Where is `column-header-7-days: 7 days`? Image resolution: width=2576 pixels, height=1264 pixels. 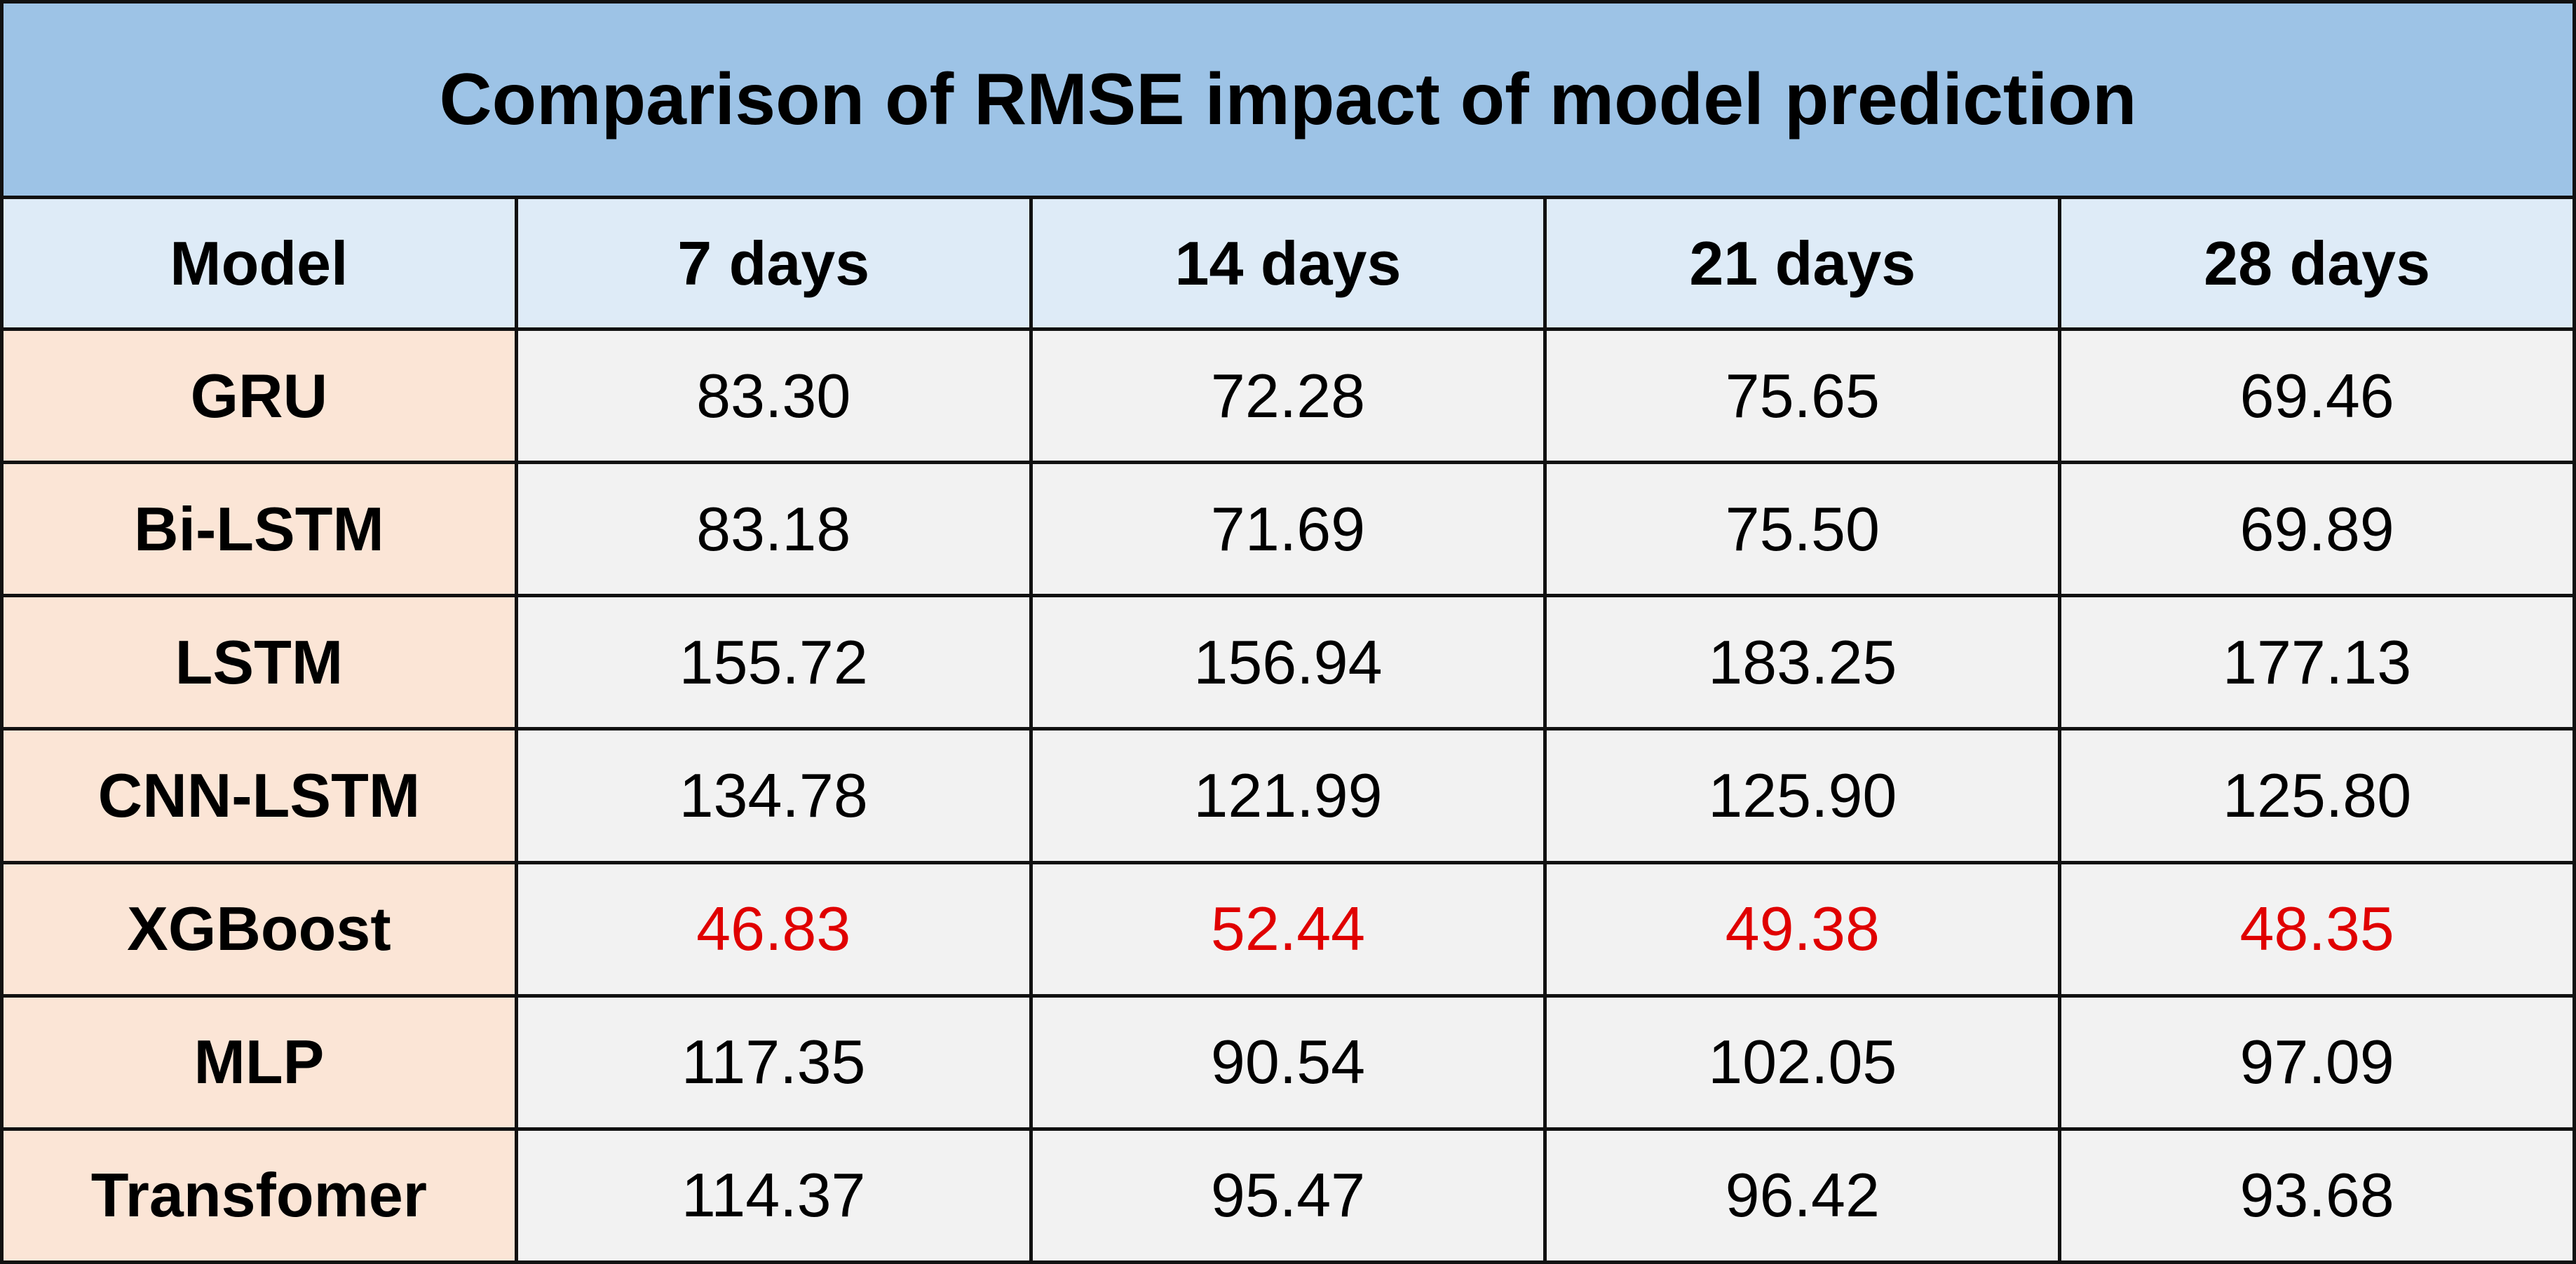 column-header-7-days: 7 days is located at coordinates (773, 263).